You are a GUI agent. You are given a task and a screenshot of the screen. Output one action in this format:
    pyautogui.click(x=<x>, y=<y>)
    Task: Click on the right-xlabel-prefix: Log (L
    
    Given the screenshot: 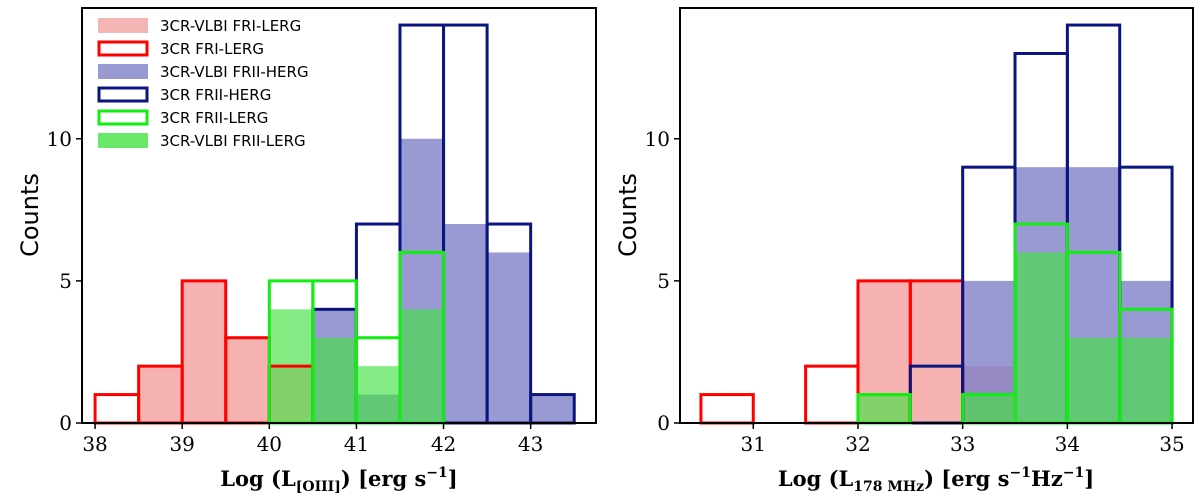 What is the action you would take?
    pyautogui.click(x=816, y=478)
    